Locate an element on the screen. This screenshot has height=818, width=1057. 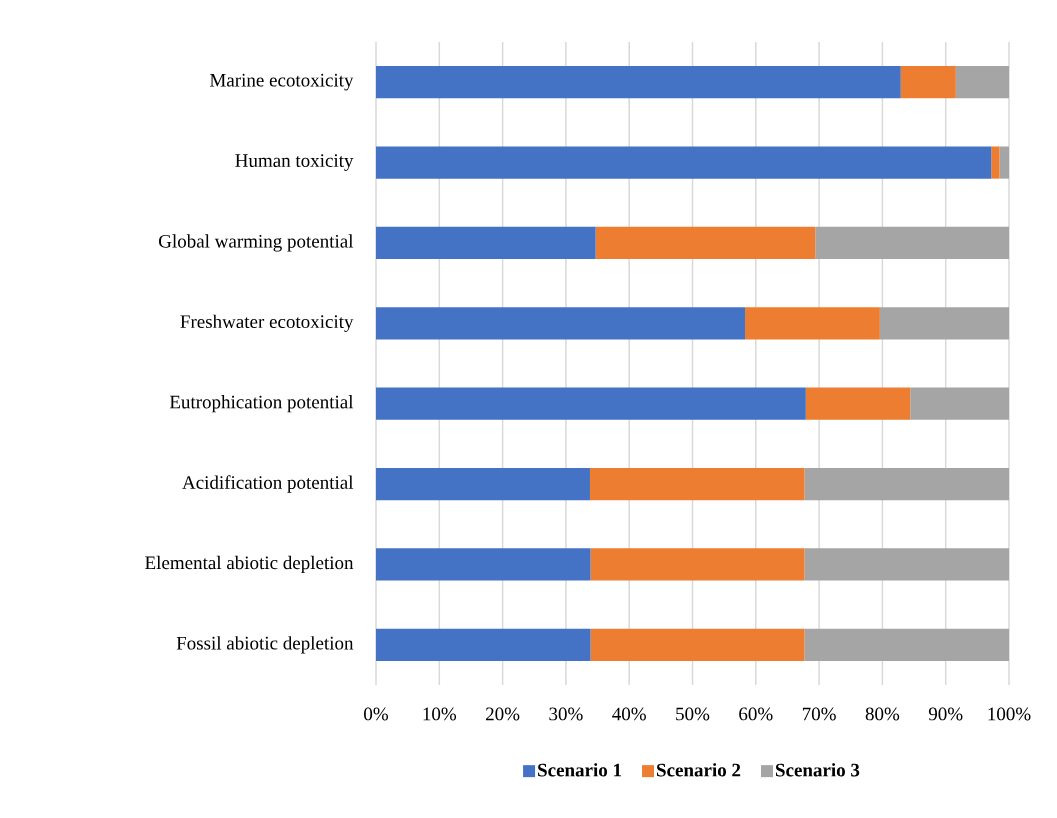
legend-label: Scenario 3 is located at coordinates (817, 770).